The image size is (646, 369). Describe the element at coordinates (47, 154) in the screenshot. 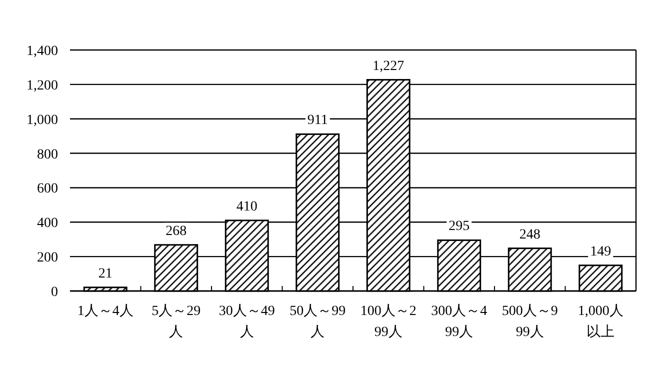

I see `y-tick-label: 800` at that location.